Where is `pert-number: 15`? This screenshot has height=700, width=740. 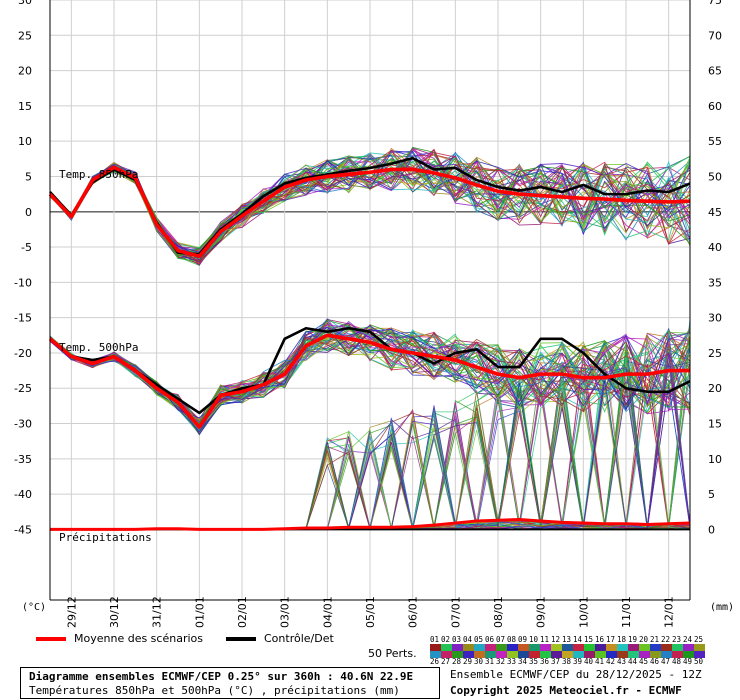
pert-number: 15 is located at coordinates (589, 639).